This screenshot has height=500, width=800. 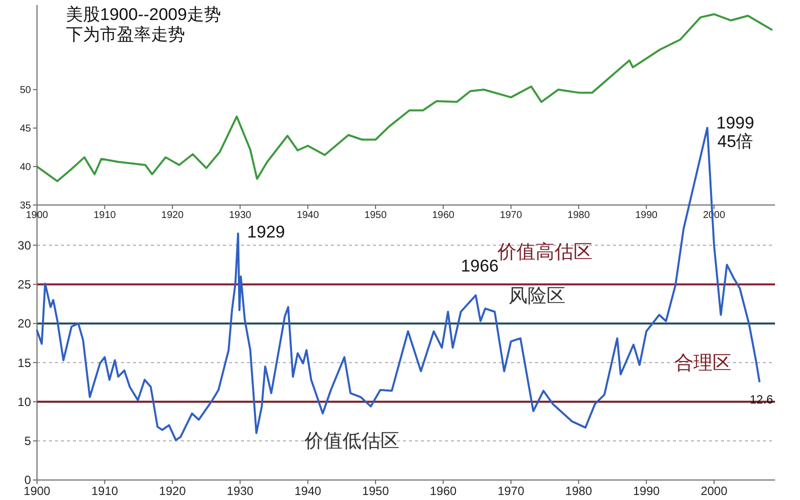 What do you see at coordinates (125, 34) in the screenshot?
I see `text: 下为市盈率走势` at bounding box center [125, 34].